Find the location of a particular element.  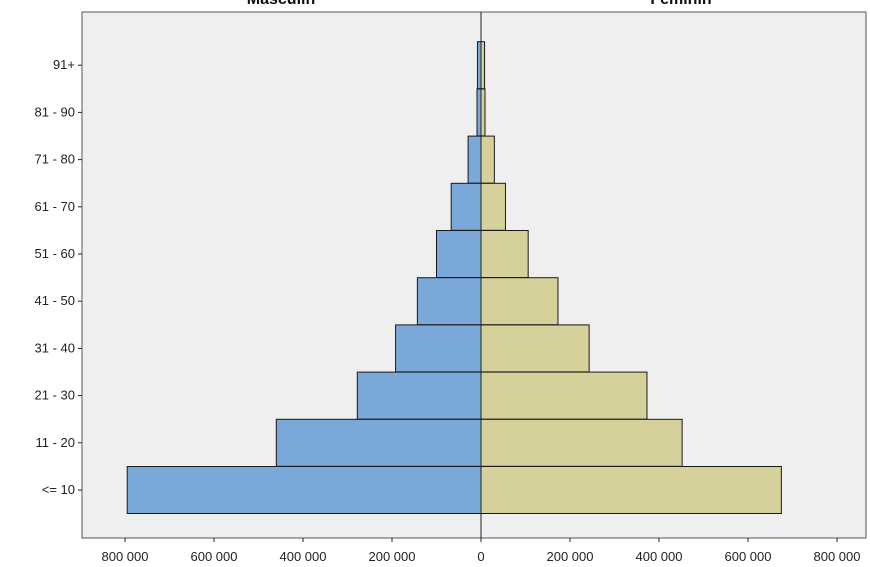

y-tick-label: 21 - 30 is located at coordinates (55, 395).